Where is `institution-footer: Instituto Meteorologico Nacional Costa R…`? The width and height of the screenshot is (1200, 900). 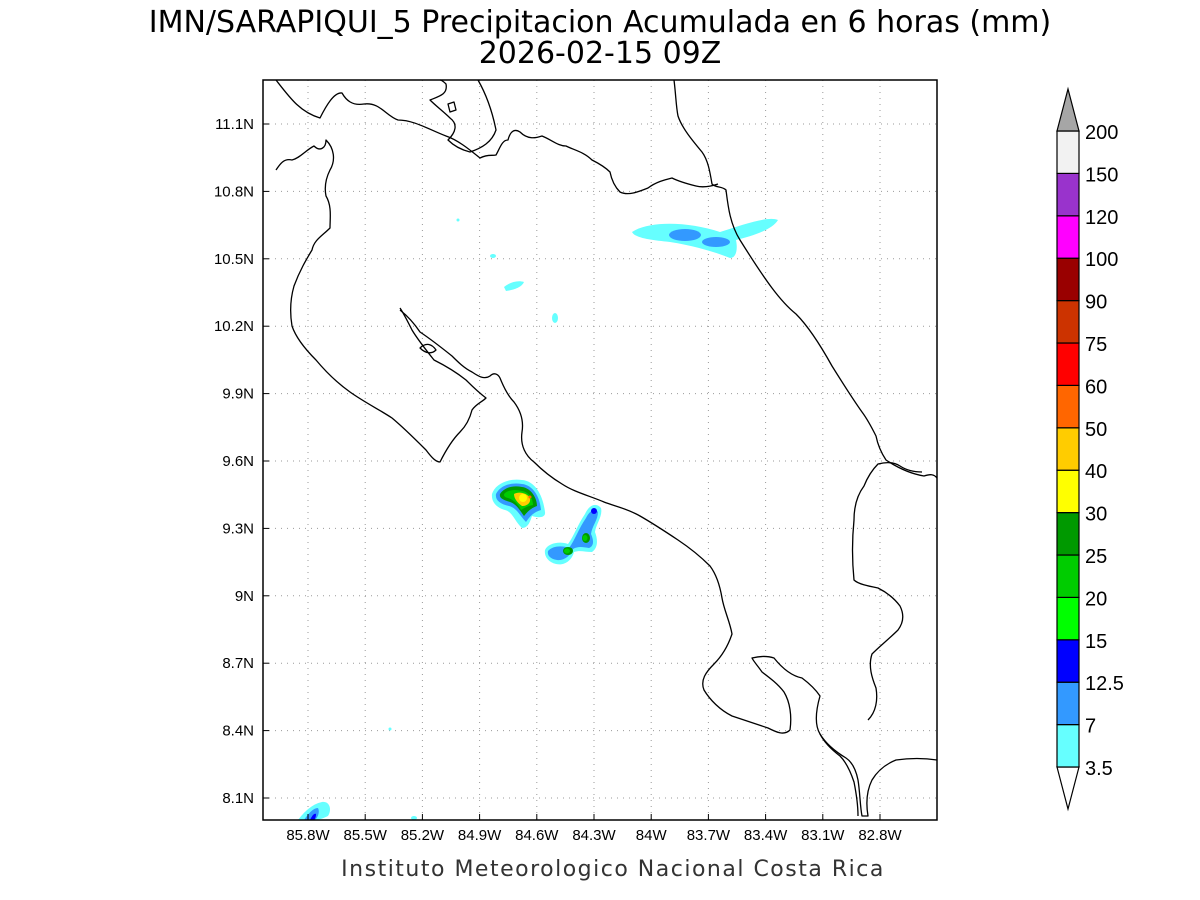
institution-footer: Instituto Meteorologico Nacional Costa R… is located at coordinates (613, 869).